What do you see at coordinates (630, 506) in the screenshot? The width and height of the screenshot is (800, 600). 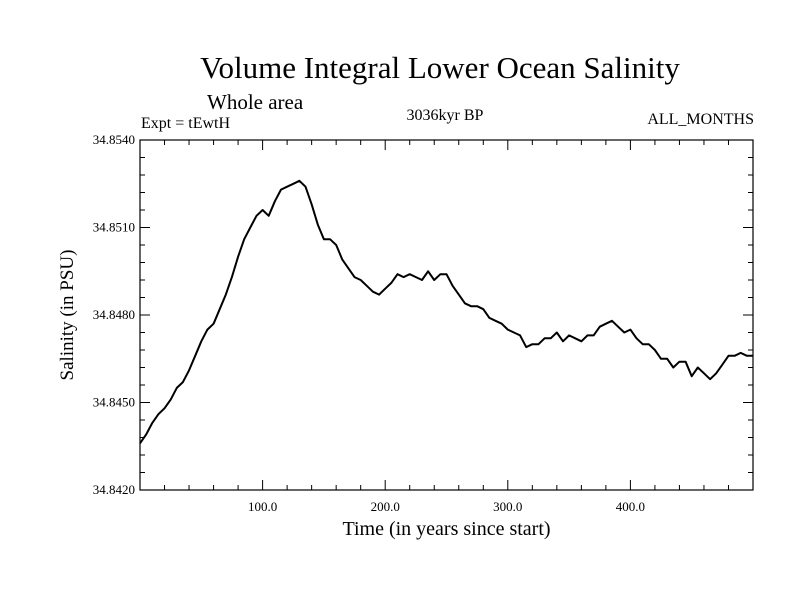 I see `x-tick-label: 400.0` at bounding box center [630, 506].